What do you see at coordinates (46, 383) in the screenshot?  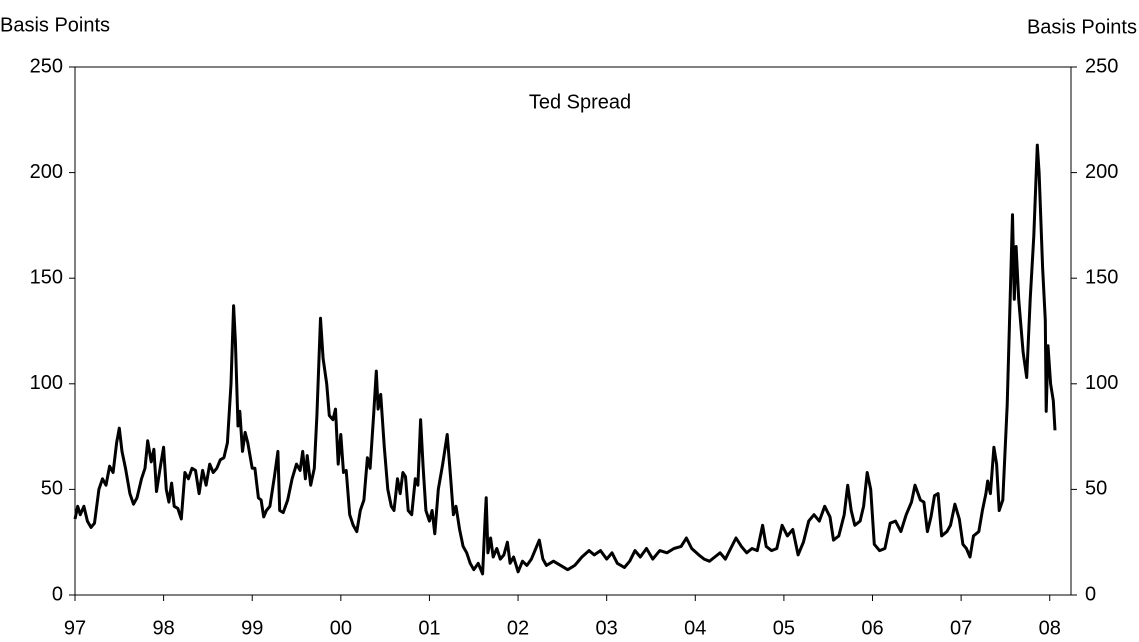 I see `y-tick-label: 100` at bounding box center [46, 383].